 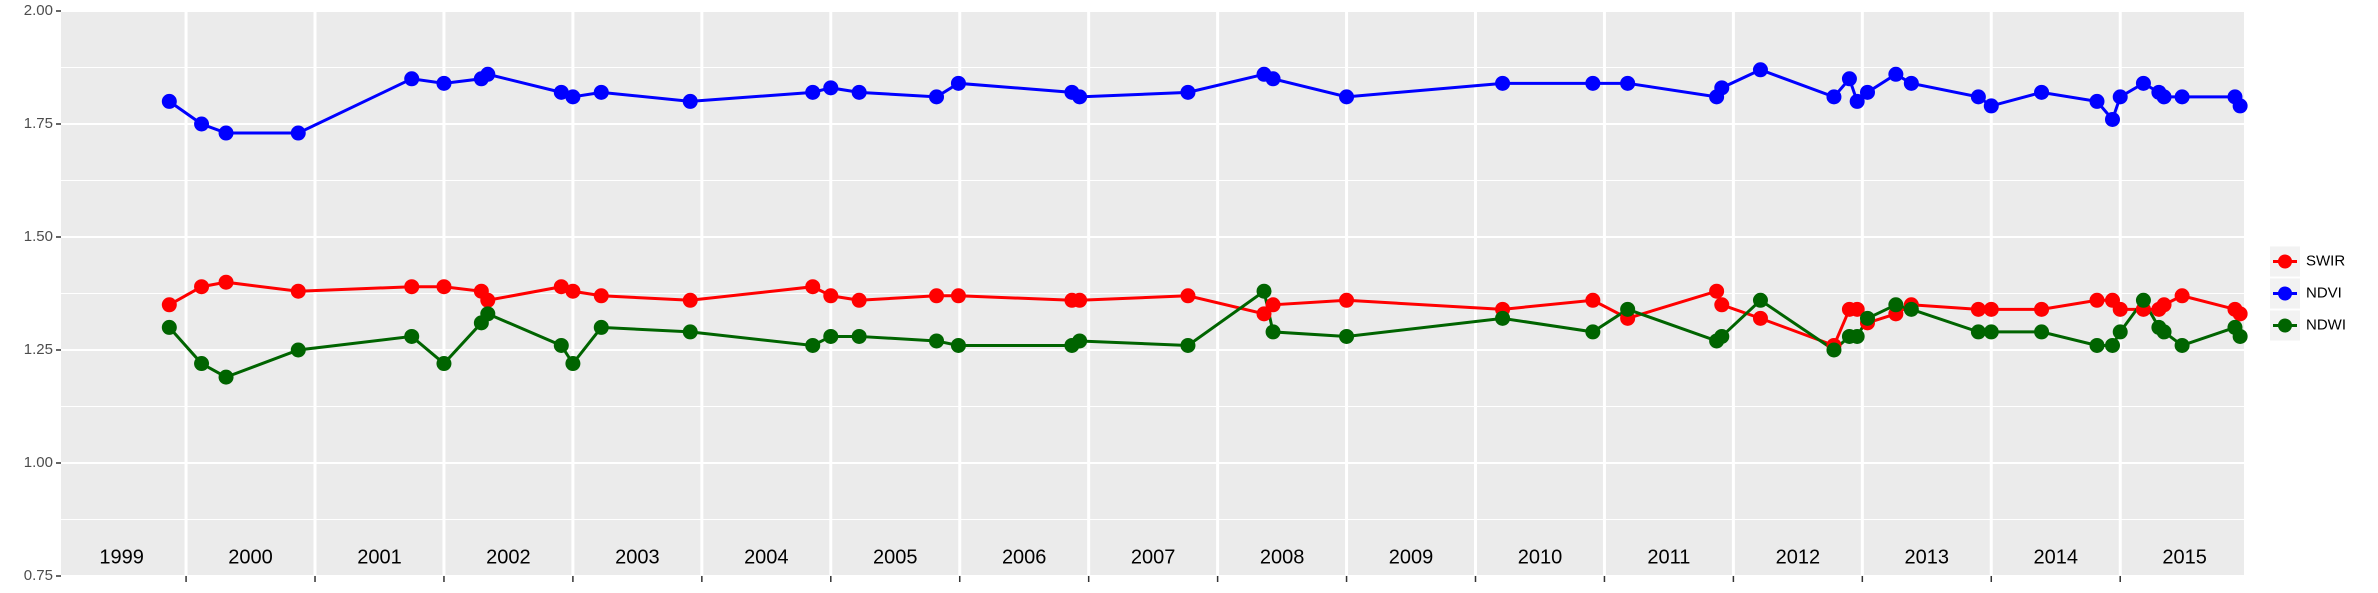 What do you see at coordinates (1540, 557) in the screenshot?
I see `x-tick-label: 2010` at bounding box center [1540, 557].